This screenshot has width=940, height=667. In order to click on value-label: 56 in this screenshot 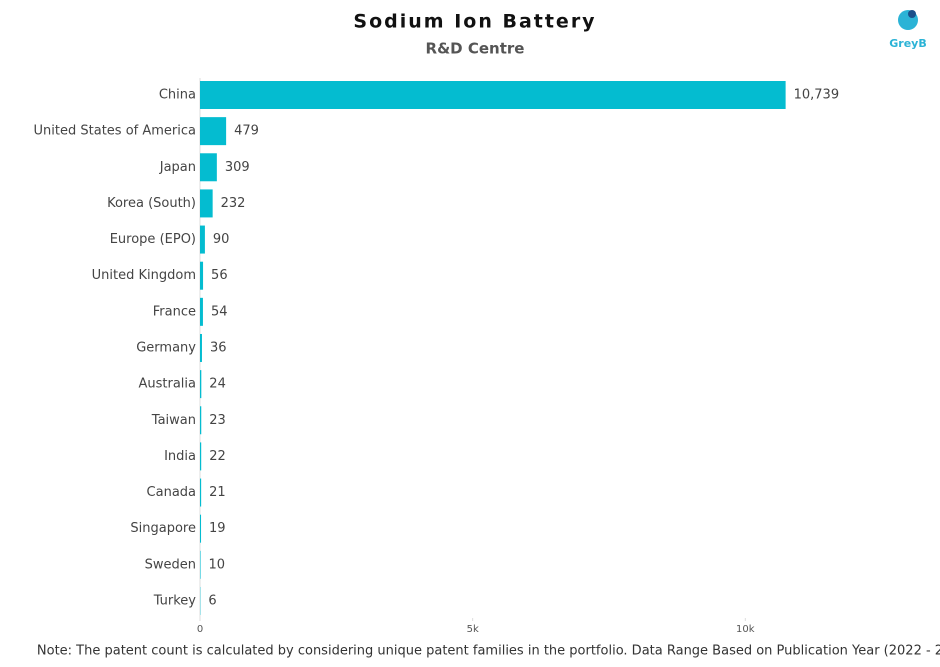, I will do `click(219, 275)`.